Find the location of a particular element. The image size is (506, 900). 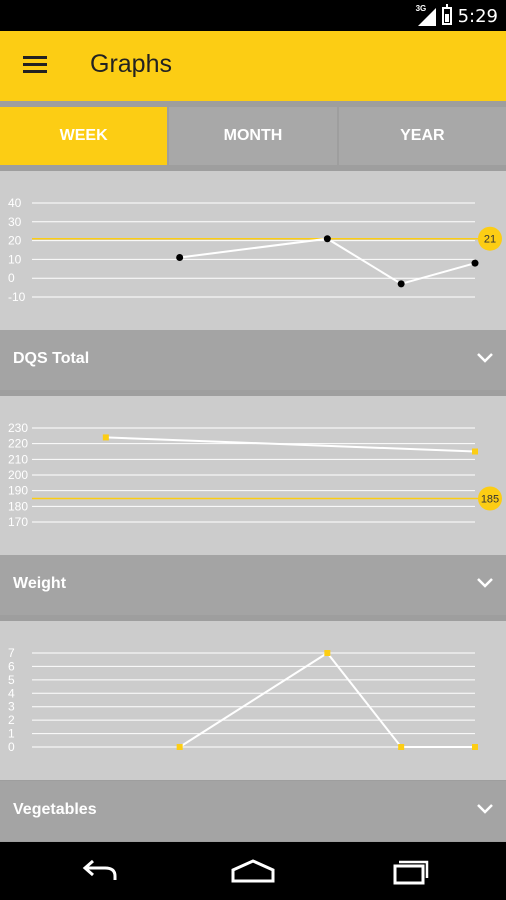

y-tick-label: 4 is located at coordinates (11, 693).